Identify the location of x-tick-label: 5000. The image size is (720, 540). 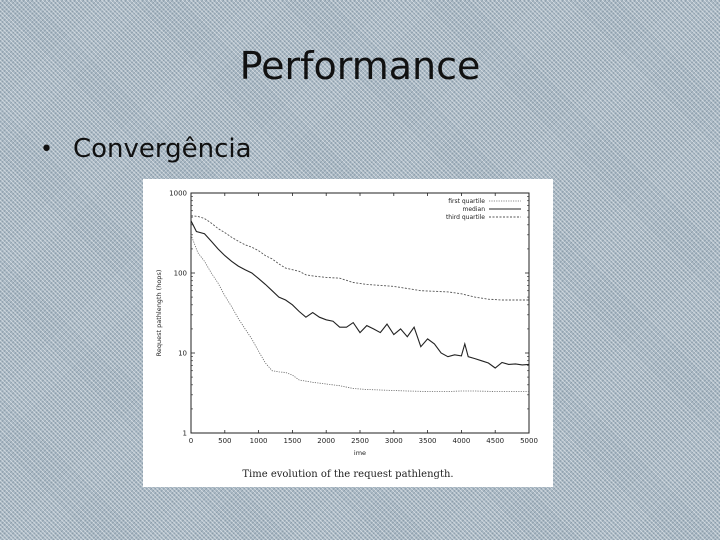
(529, 441).